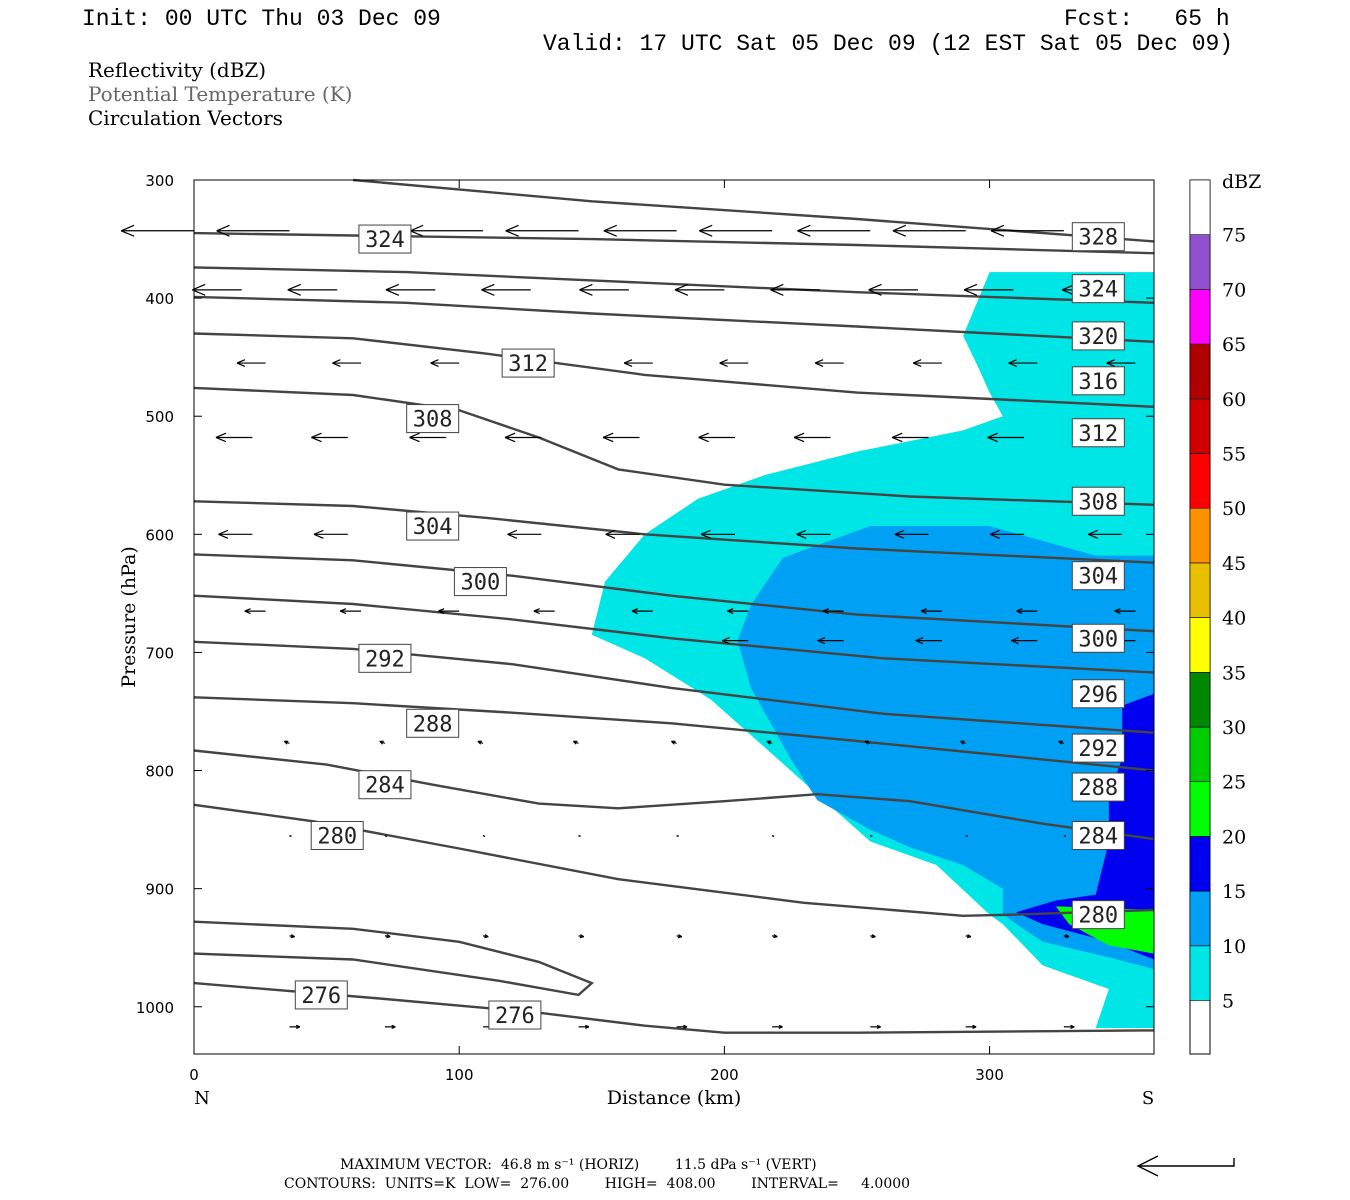 The height and width of the screenshot is (1200, 1350). I want to click on colorbar-title: dBZ, so click(1241, 182).